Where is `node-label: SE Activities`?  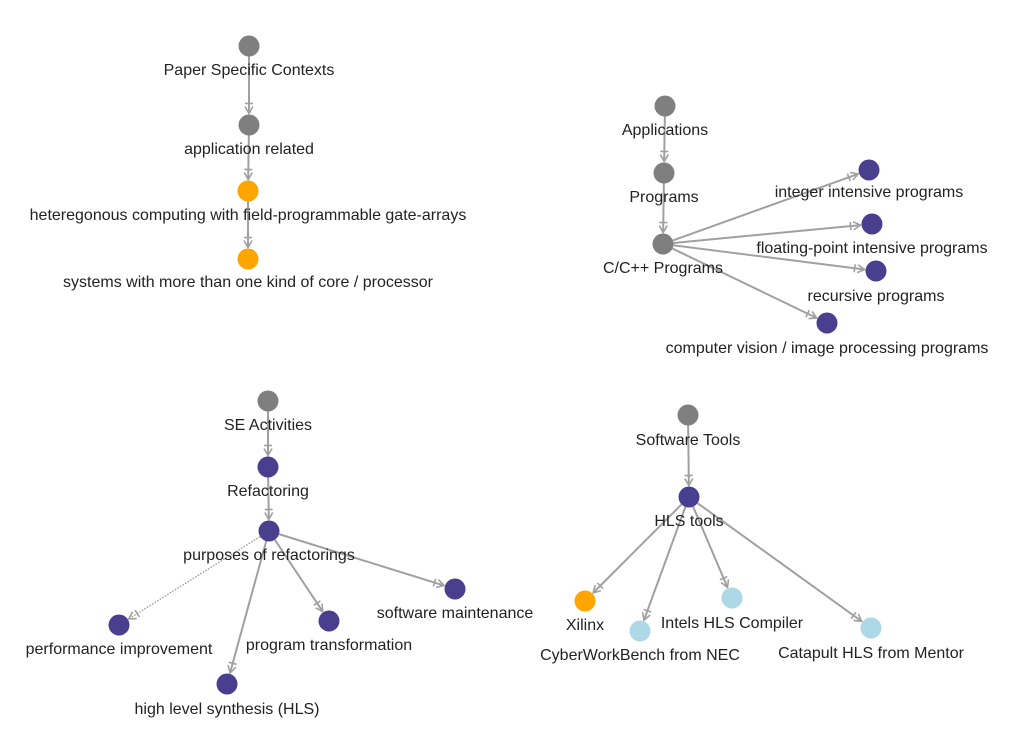 node-label: SE Activities is located at coordinates (268, 425).